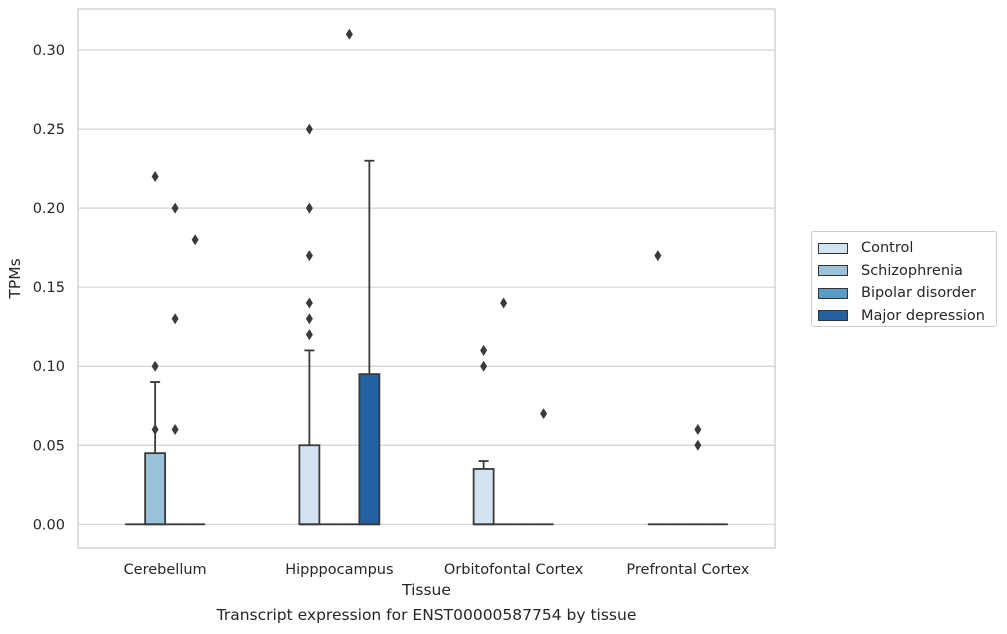 The width and height of the screenshot is (1007, 634). What do you see at coordinates (833, 293) in the screenshot?
I see `legend-swatch-bipolar-disorder` at bounding box center [833, 293].